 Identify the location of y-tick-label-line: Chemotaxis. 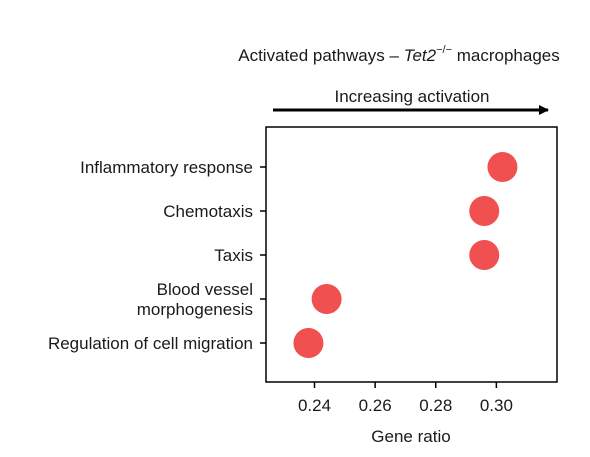
(208, 211).